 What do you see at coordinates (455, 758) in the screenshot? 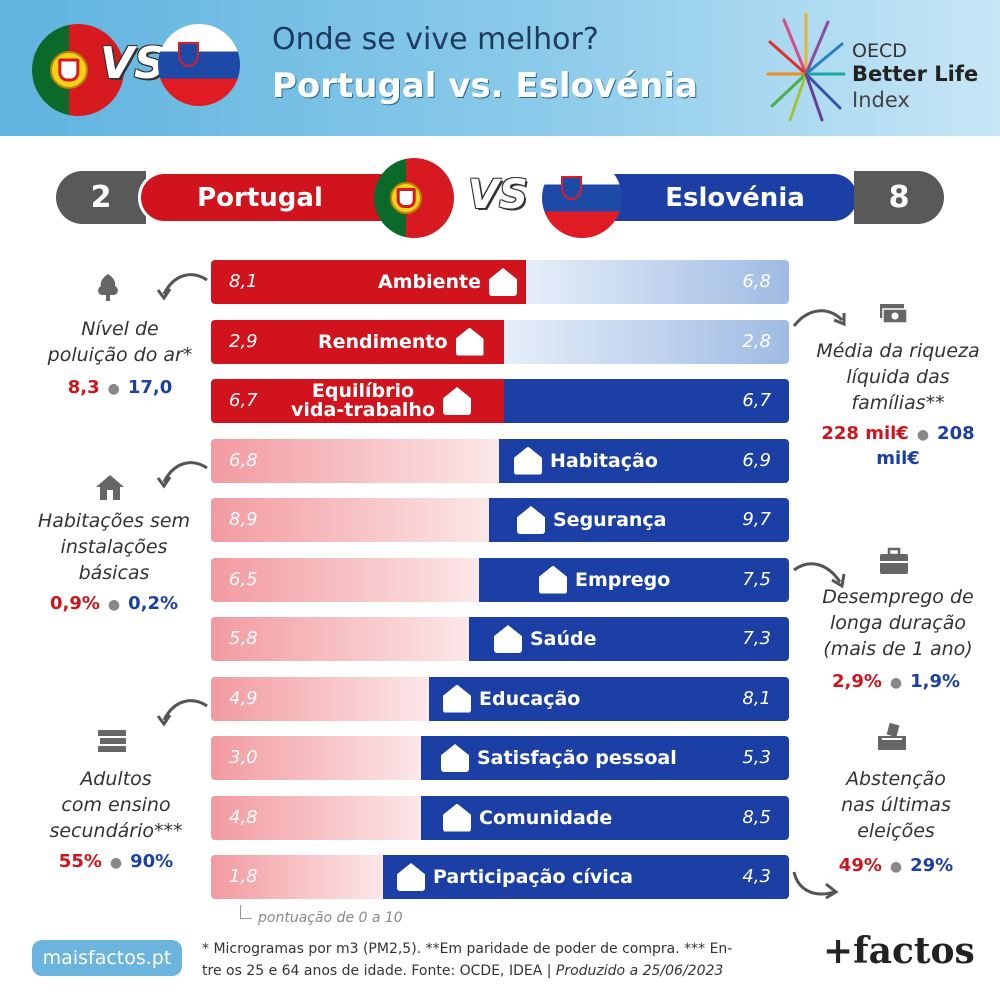
I see `person-happy-icon` at bounding box center [455, 758].